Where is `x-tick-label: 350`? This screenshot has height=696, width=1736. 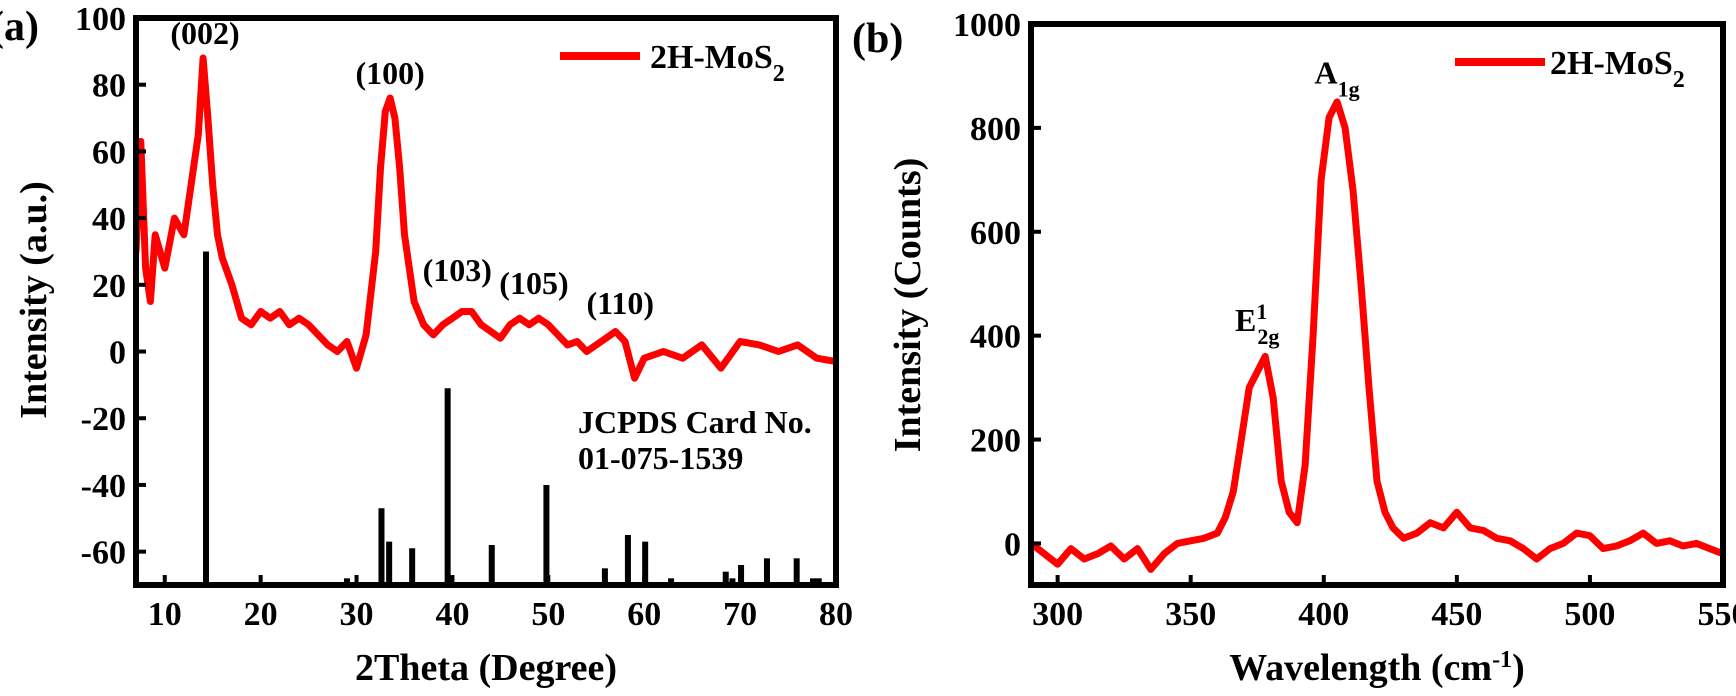 x-tick-label: 350 is located at coordinates (1190, 614).